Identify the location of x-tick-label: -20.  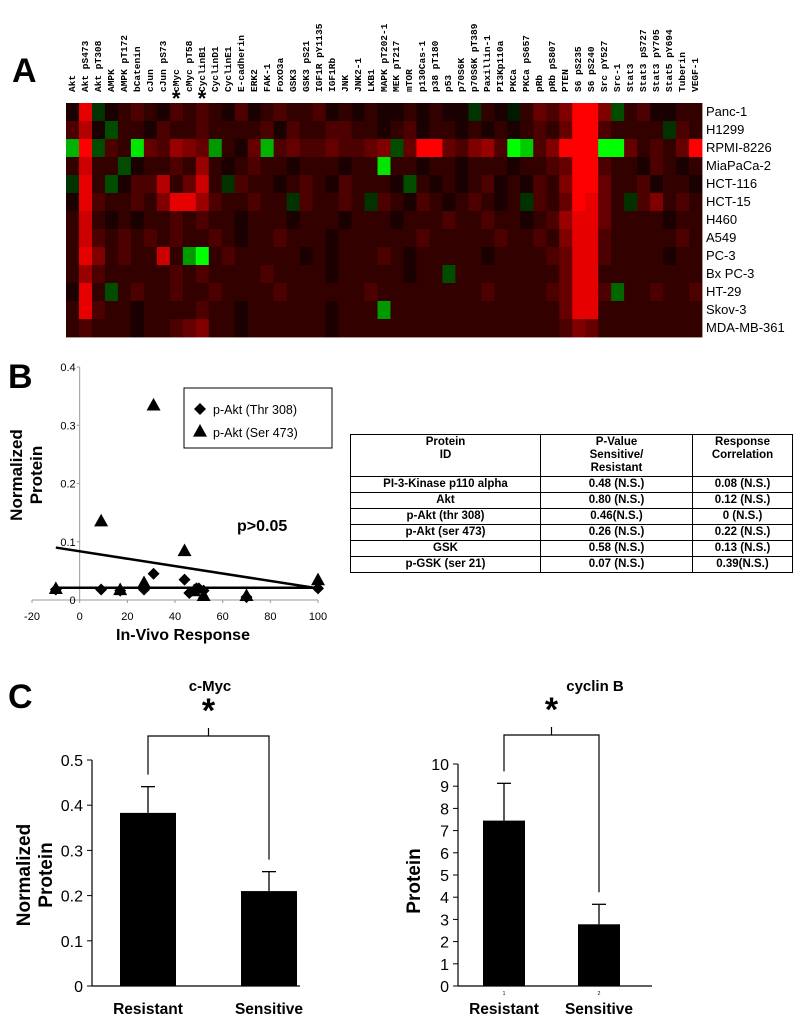
(32, 617).